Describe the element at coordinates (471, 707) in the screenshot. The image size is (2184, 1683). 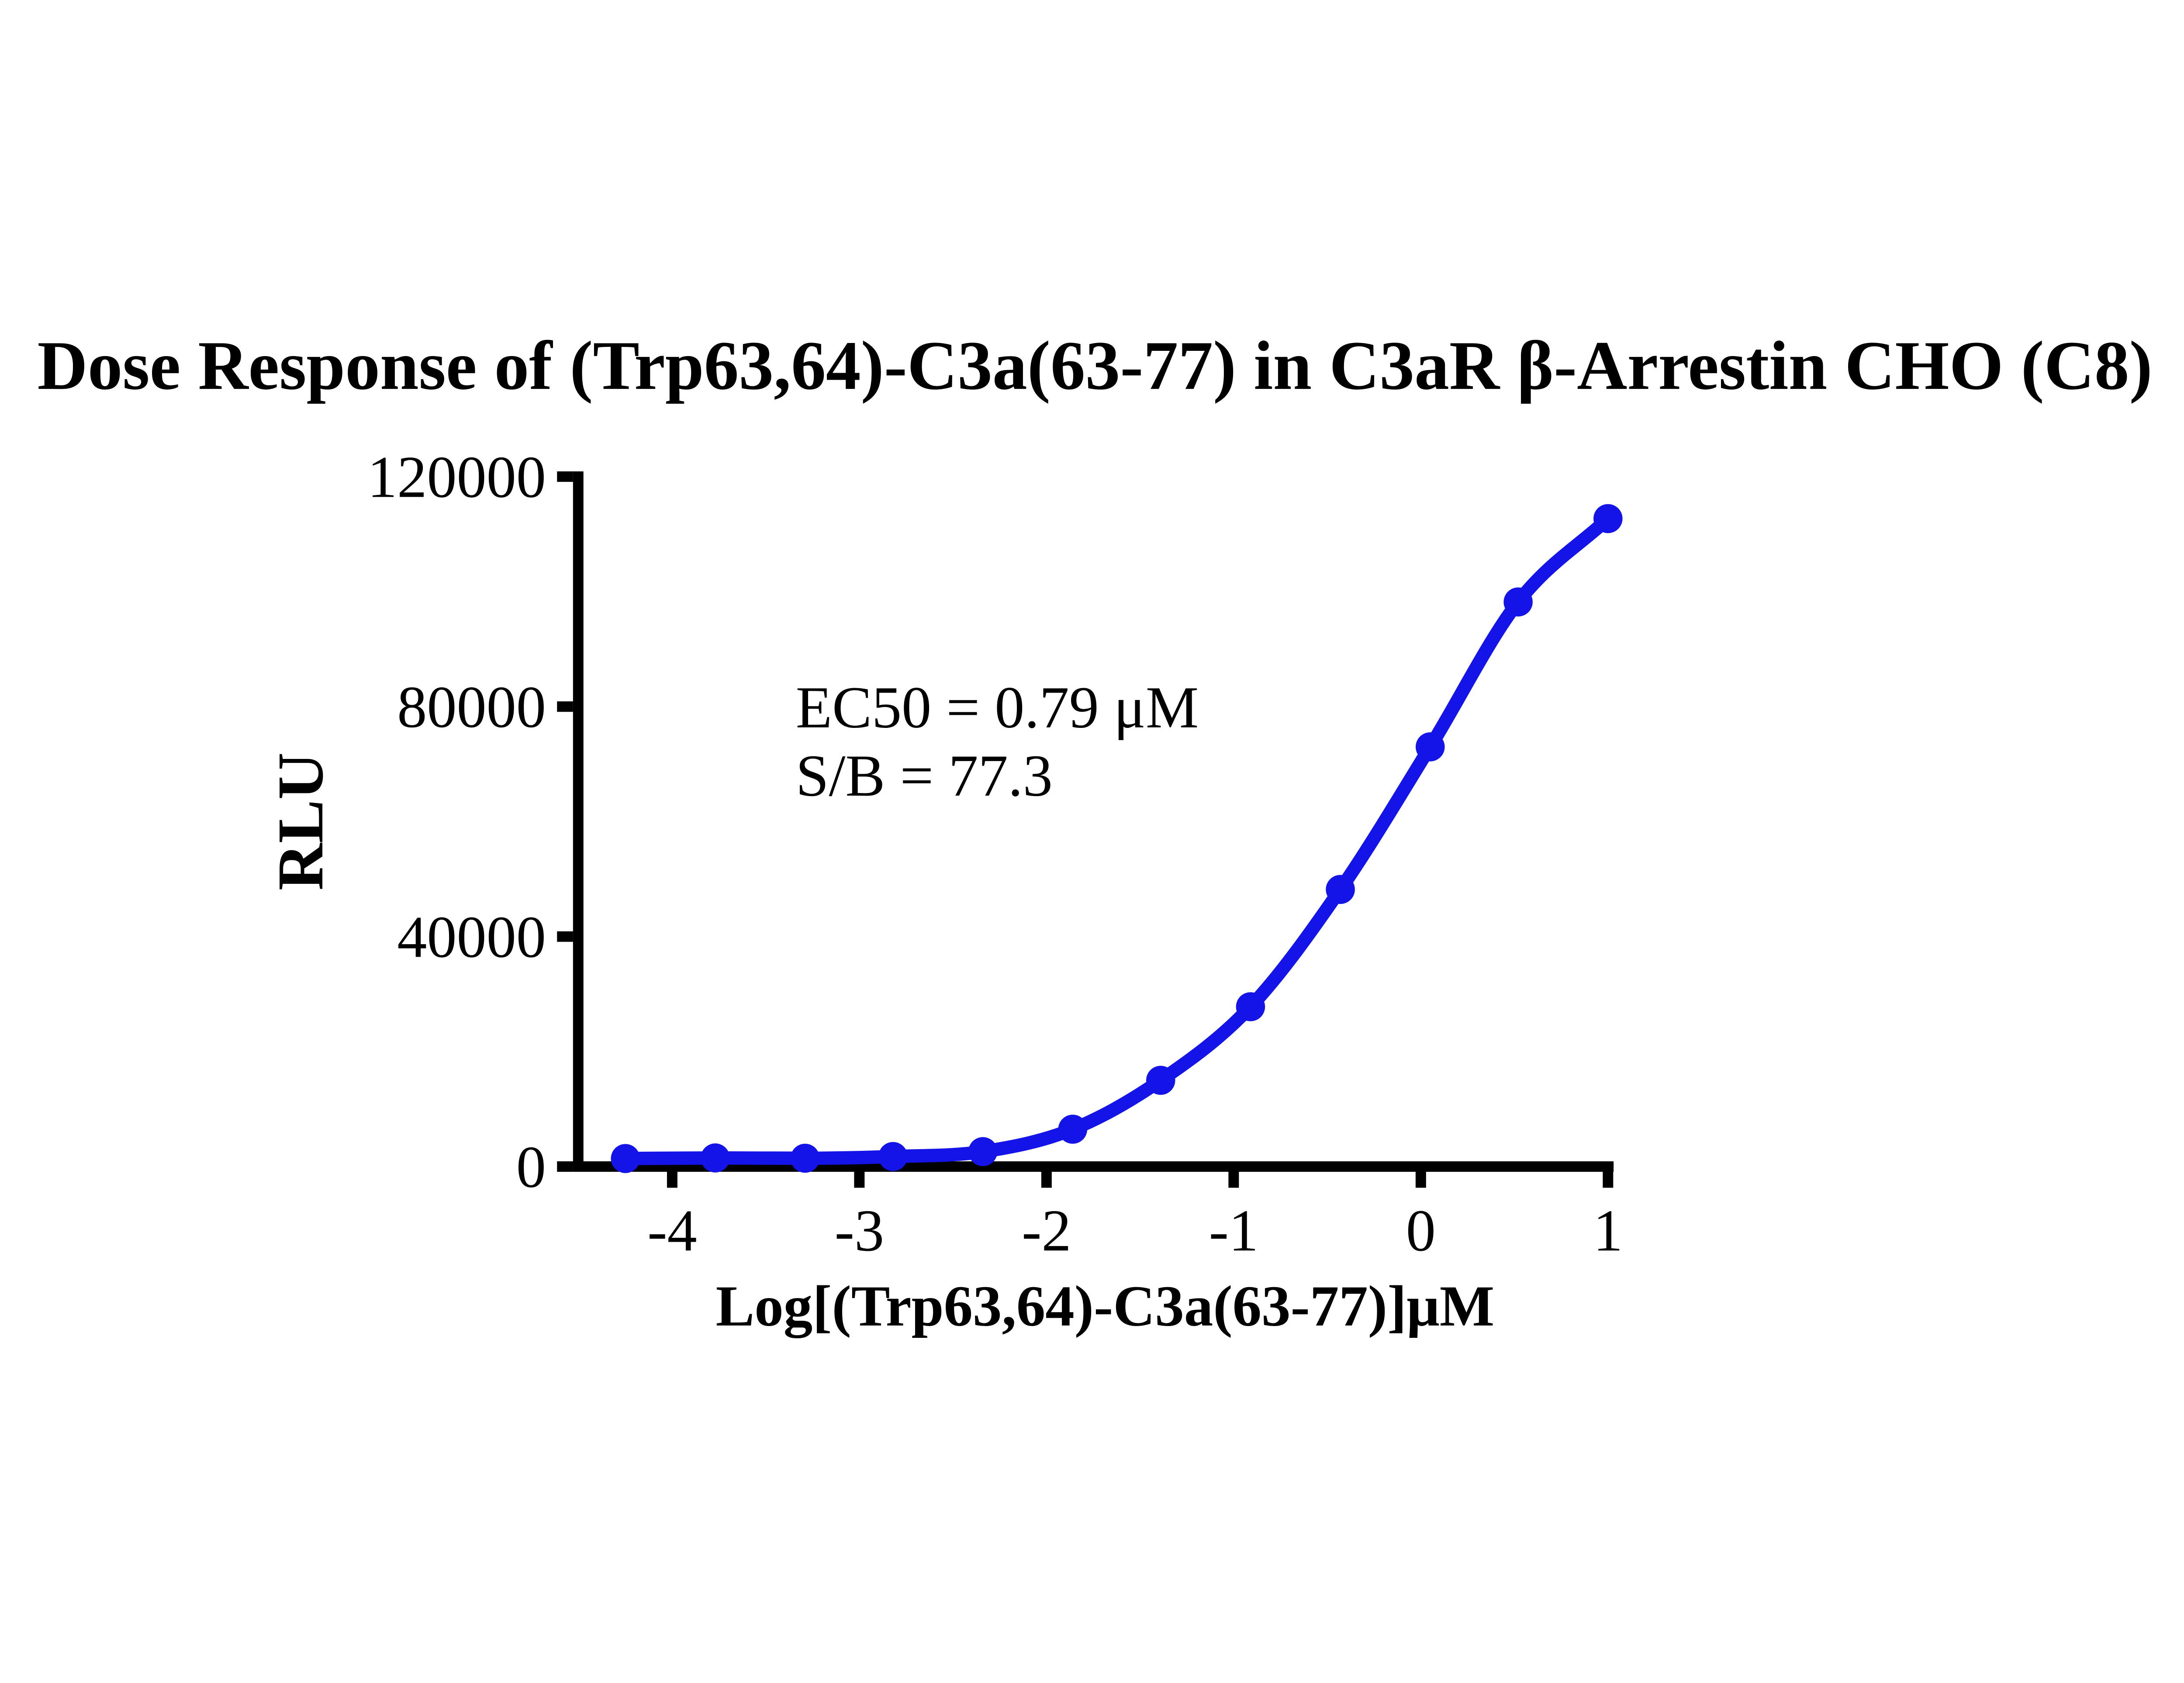
I see `y-tick-label-80000: 80000` at that location.